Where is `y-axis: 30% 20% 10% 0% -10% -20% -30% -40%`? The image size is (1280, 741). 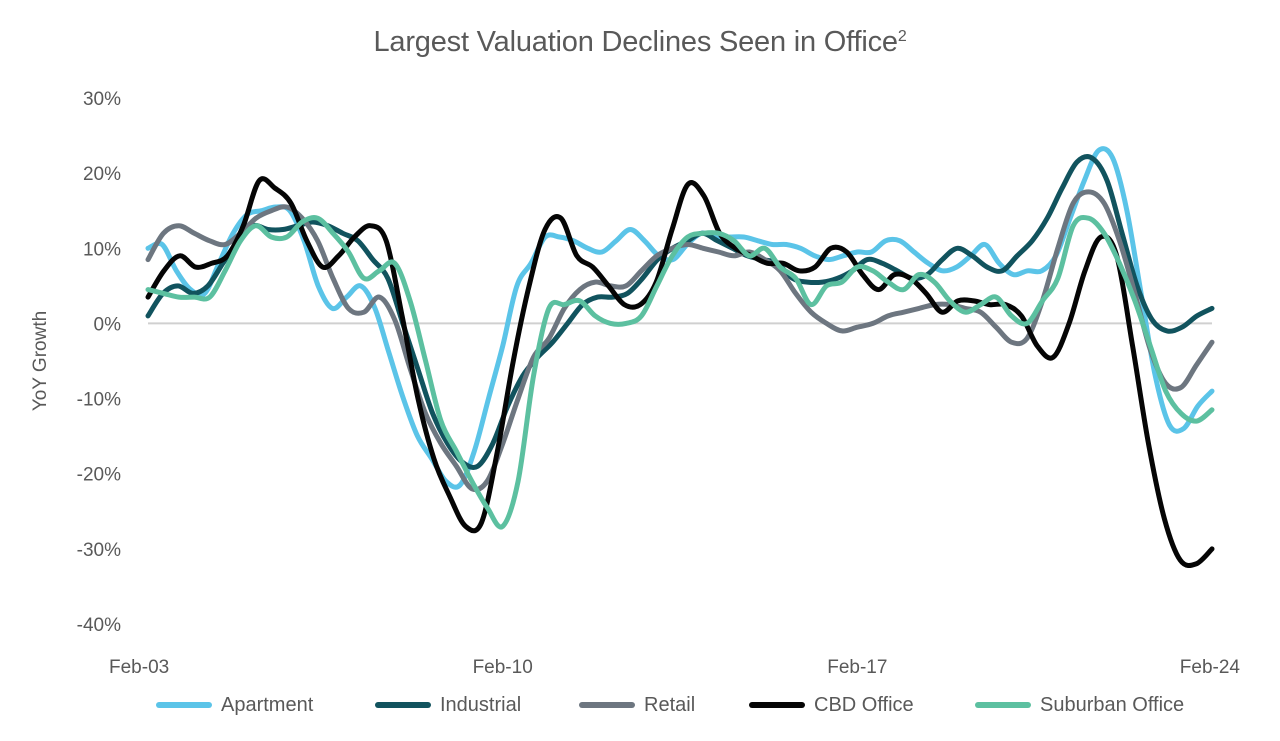 y-axis: 30% 20% 10% 0% -10% -20% -30% -40% is located at coordinates (99, 362).